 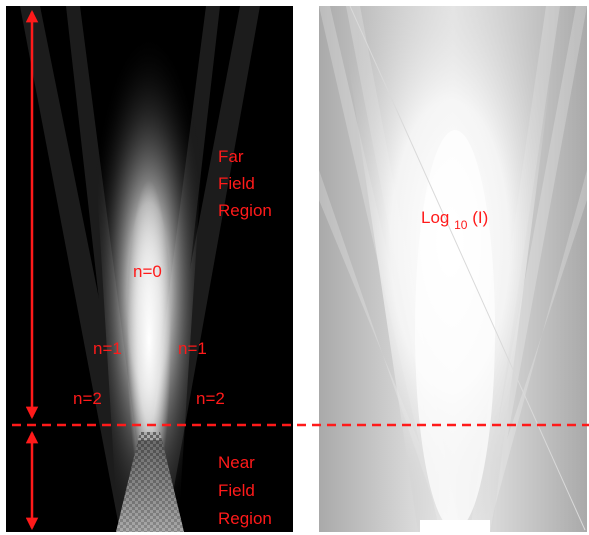 I want to click on order-label-n0: n=0, so click(x=147, y=271).